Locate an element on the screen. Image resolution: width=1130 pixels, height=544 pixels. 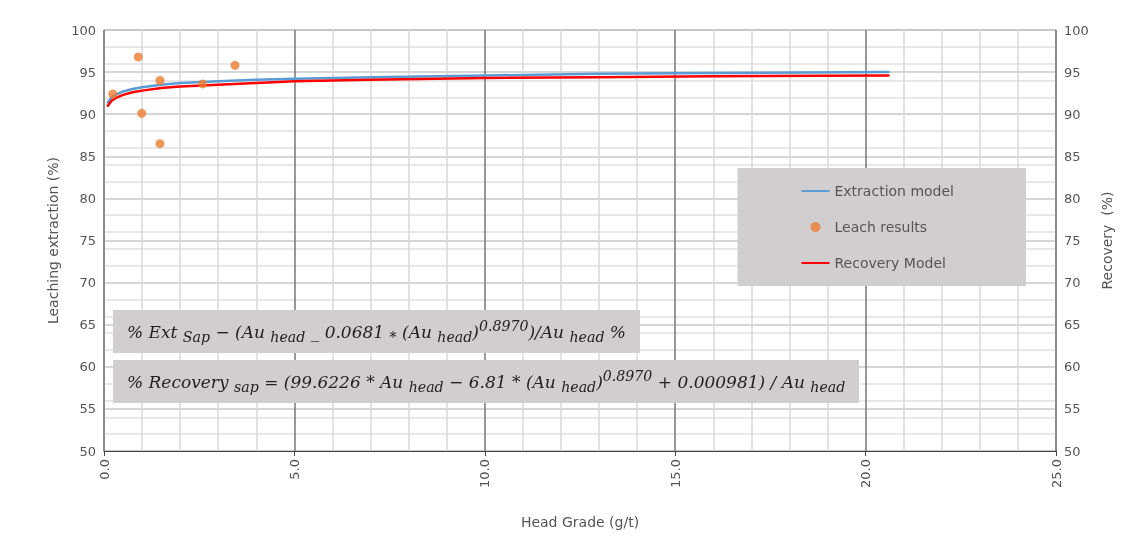
y2-axis-title: Recovery (%) is located at coordinates (1106, 240).